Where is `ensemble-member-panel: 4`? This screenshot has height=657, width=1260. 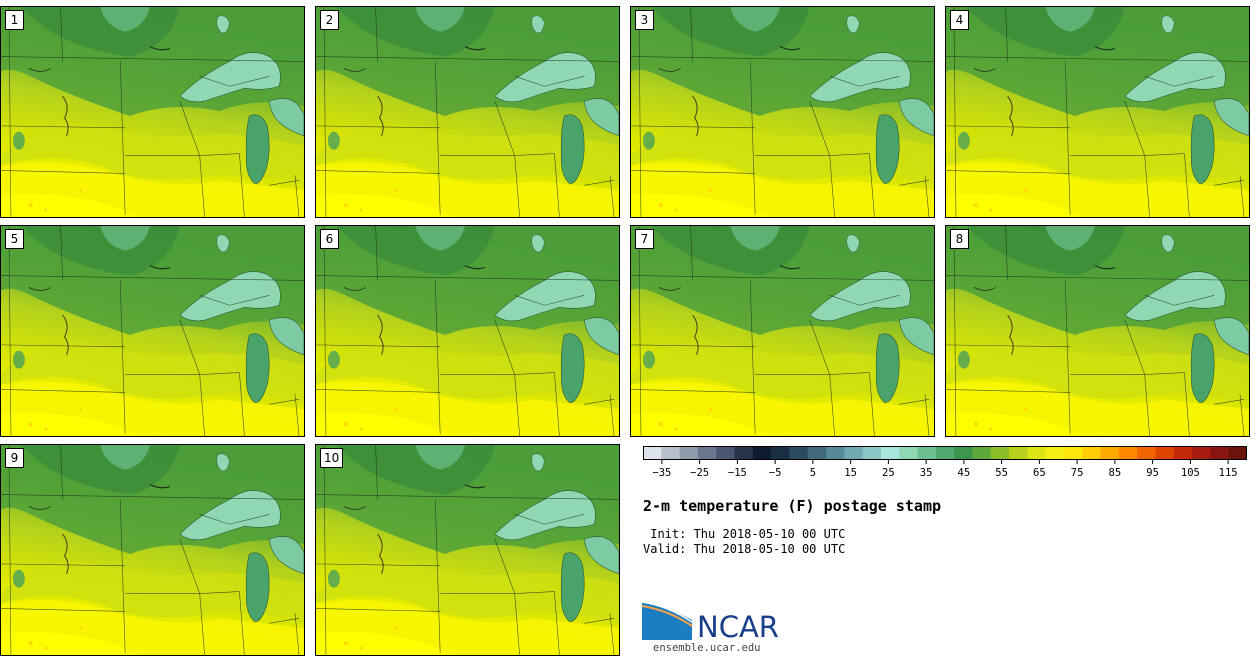
ensemble-member-panel: 4 is located at coordinates (1097, 112).